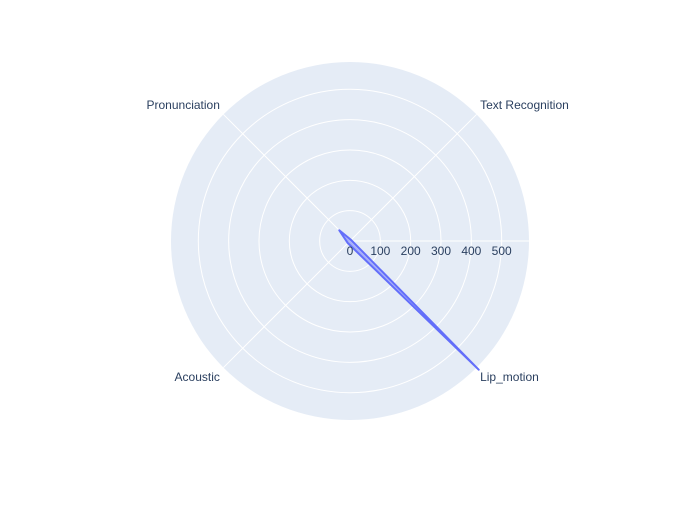 This screenshot has height=505, width=700. I want to click on radial-tick-label: 300, so click(441, 251).